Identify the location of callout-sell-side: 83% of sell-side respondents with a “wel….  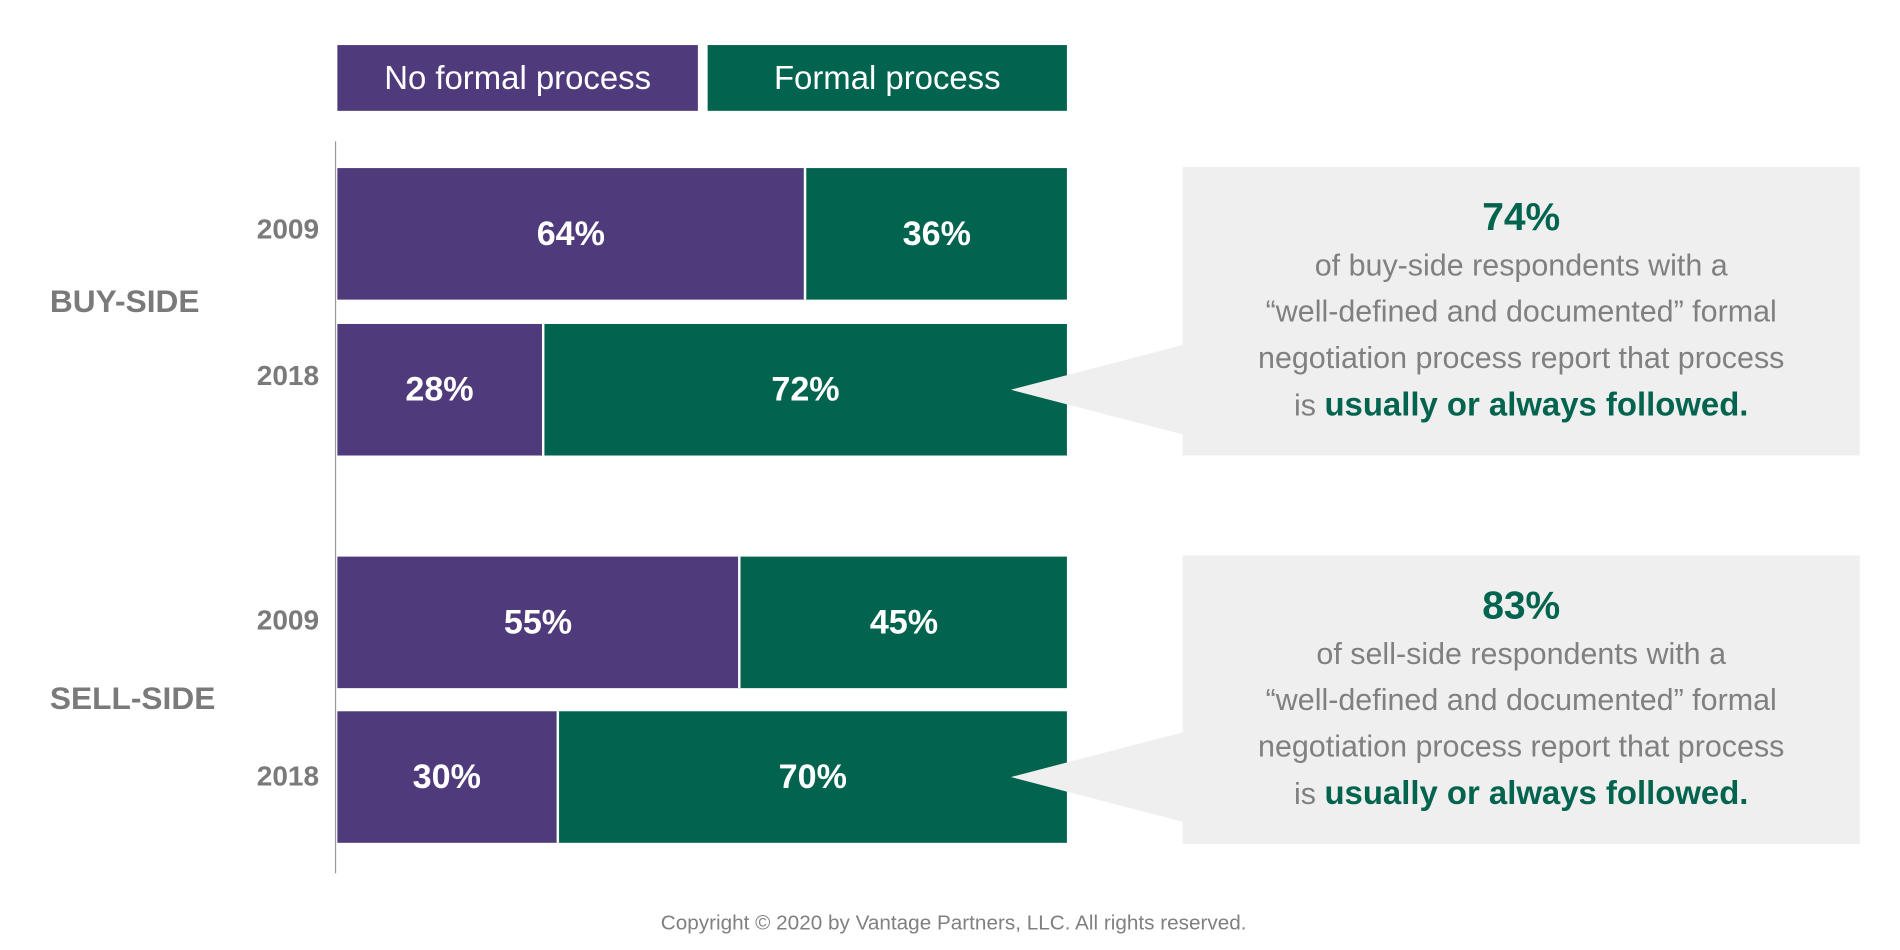
(1521, 700).